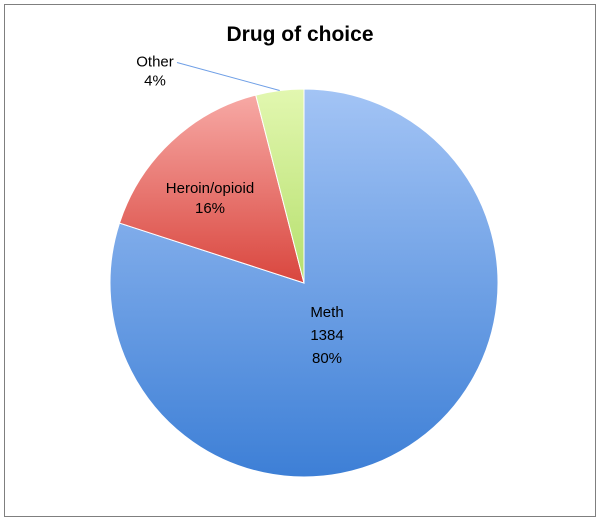 The width and height of the screenshot is (602, 523). What do you see at coordinates (155, 71) in the screenshot?
I see `slice-label-other: Other 4%` at bounding box center [155, 71].